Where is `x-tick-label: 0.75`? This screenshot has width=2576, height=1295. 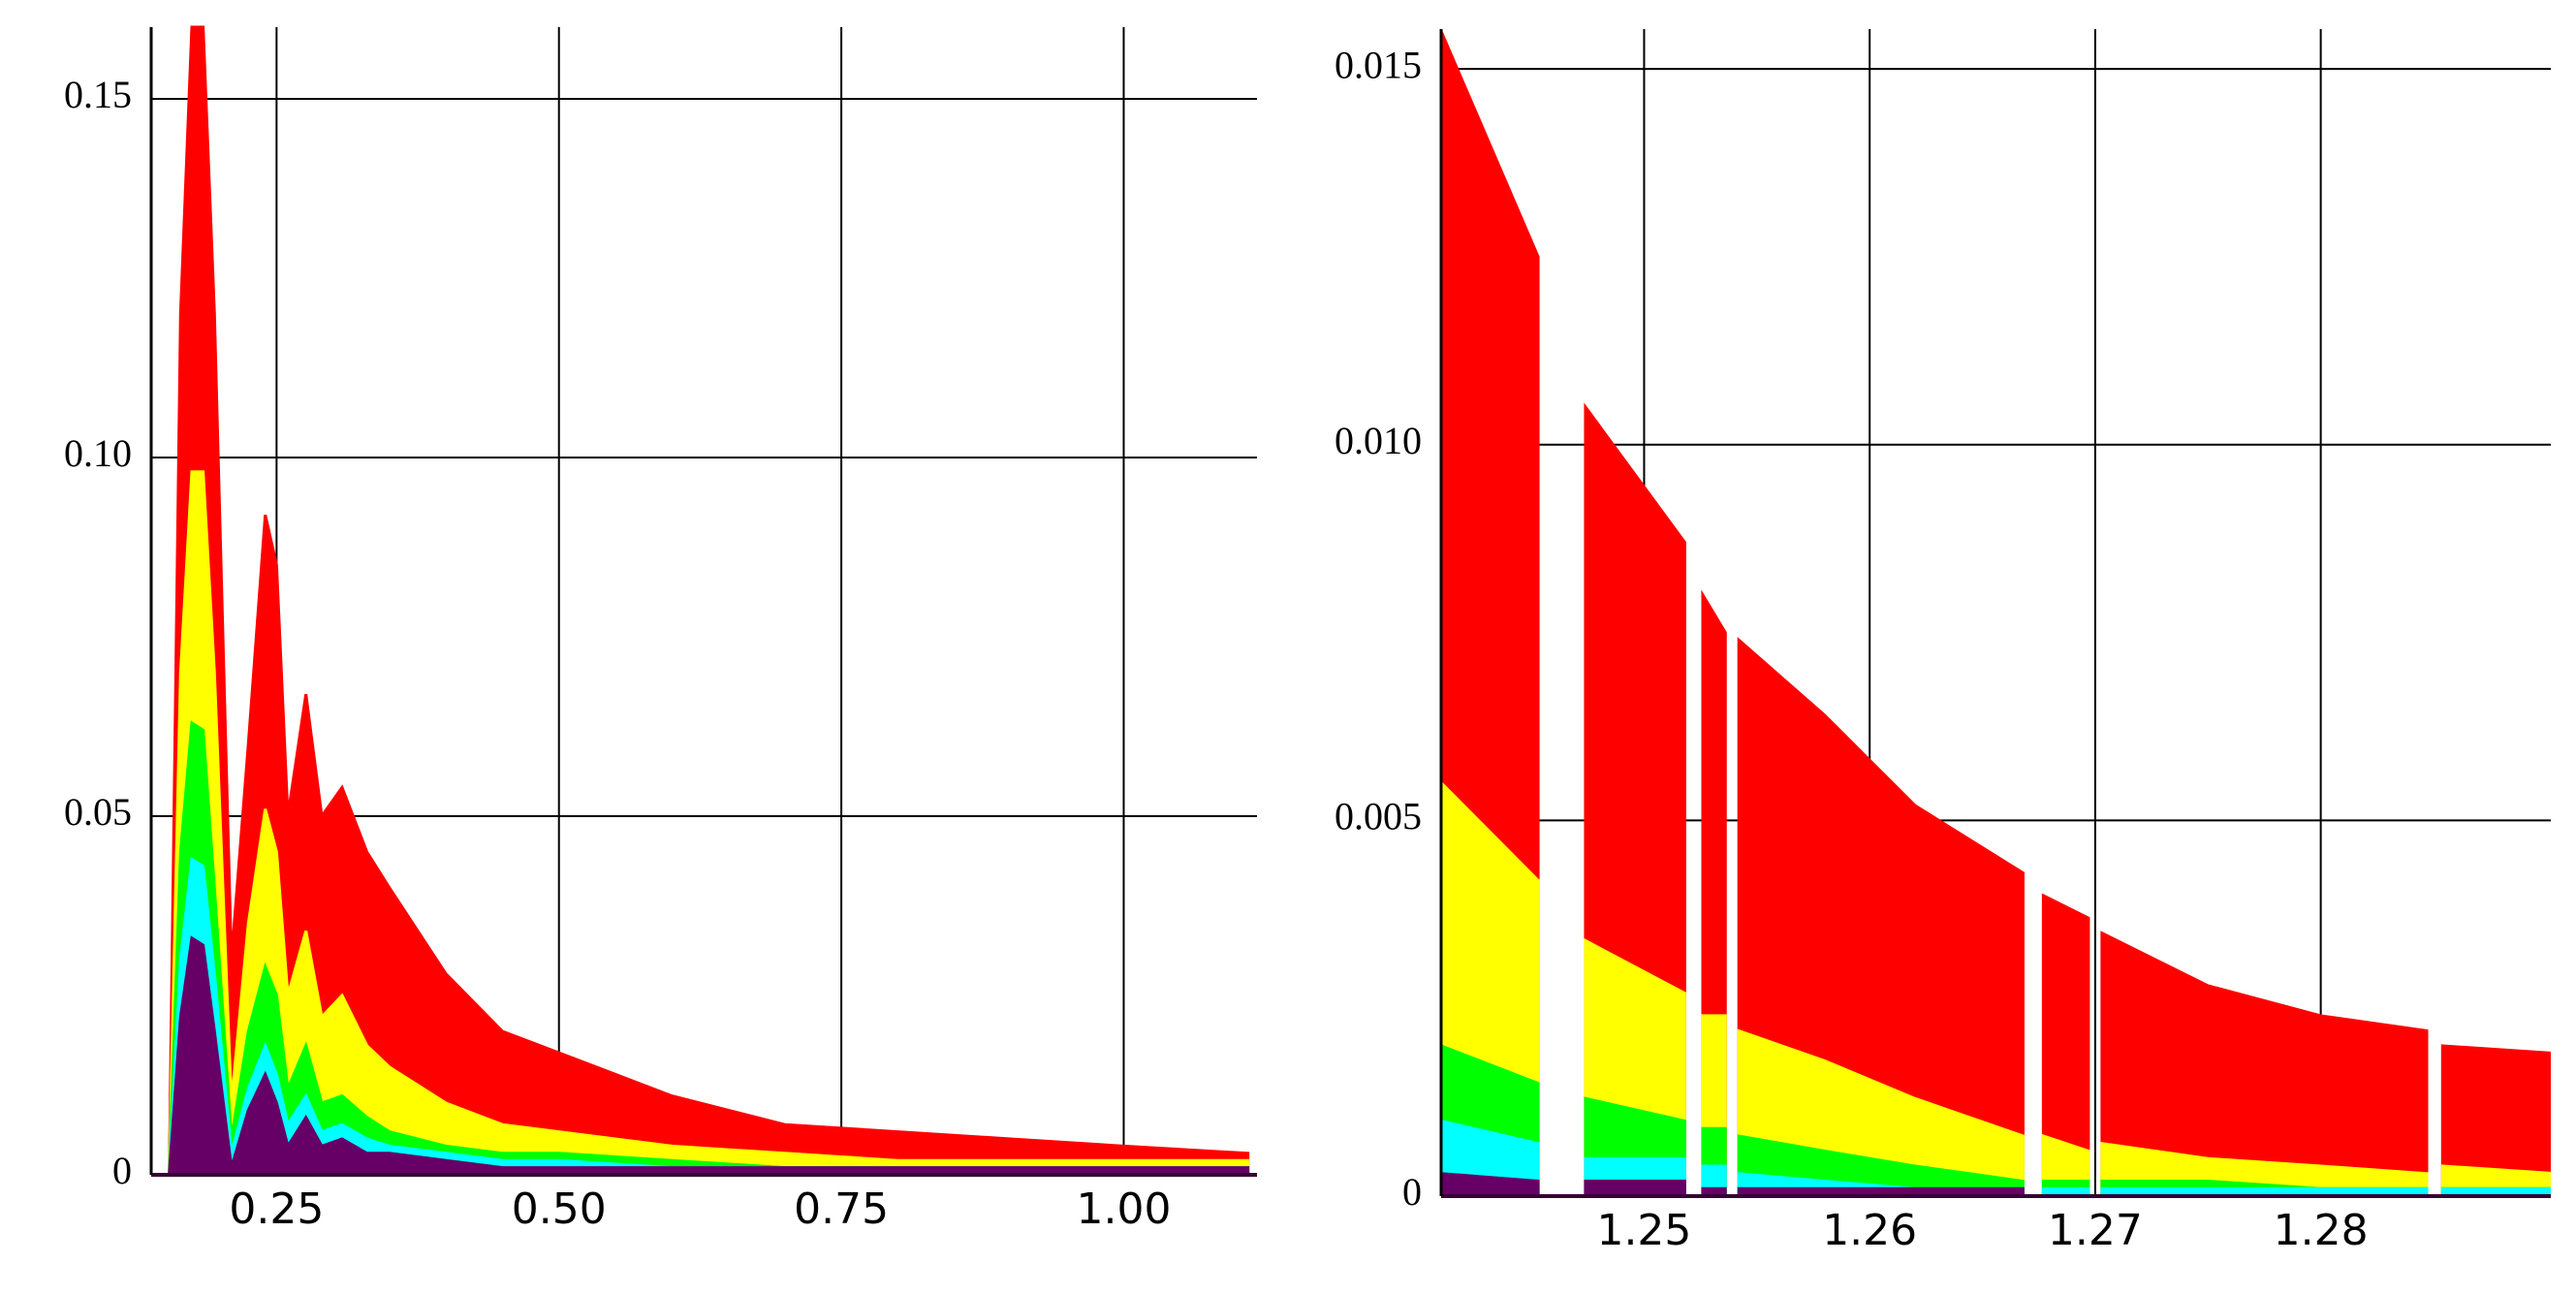
x-tick-label: 0.75 is located at coordinates (841, 1209).